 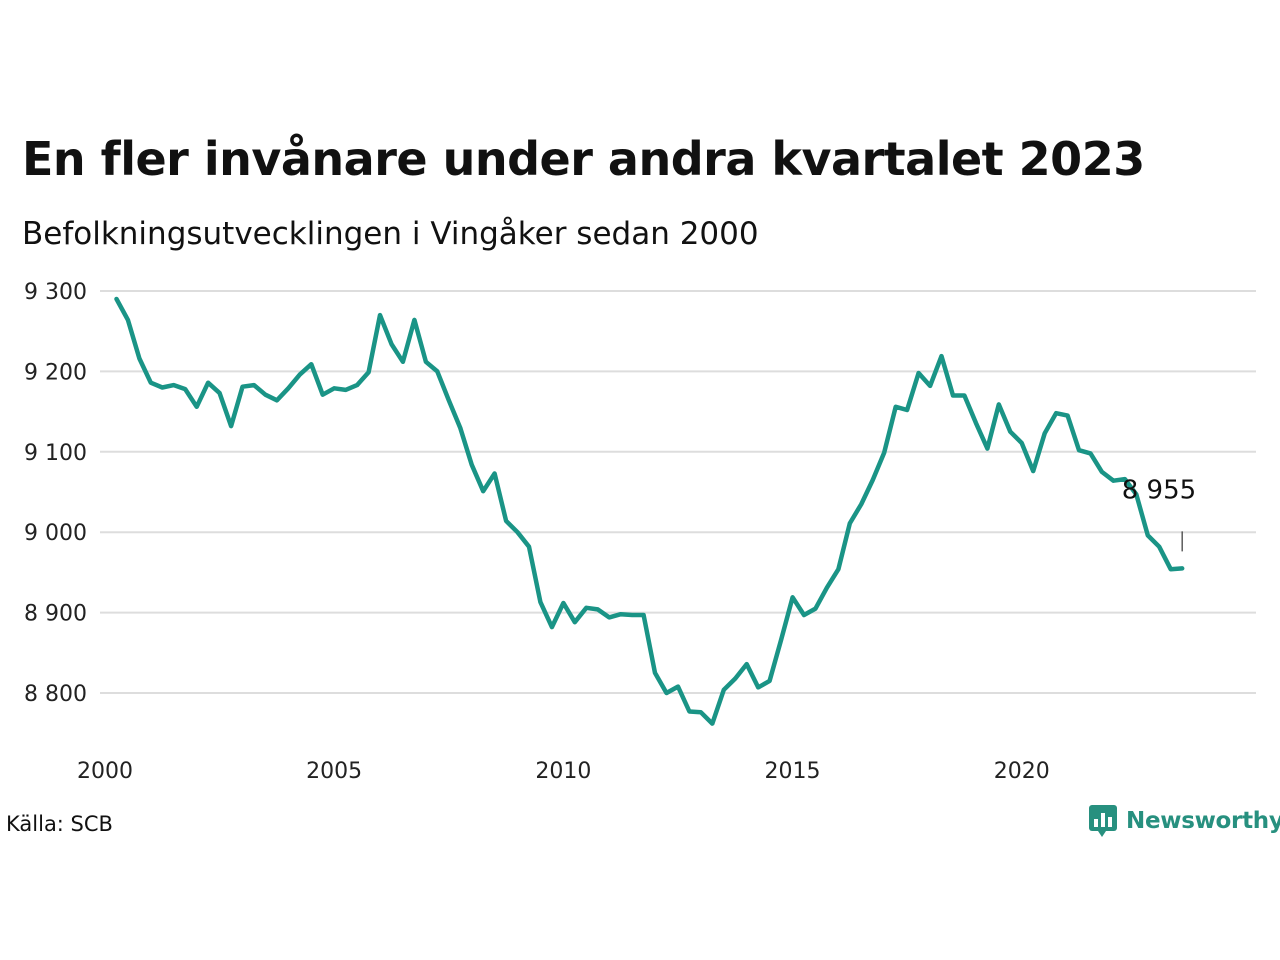 I want to click on y-tick-label: 9 300, so click(x=55, y=292).